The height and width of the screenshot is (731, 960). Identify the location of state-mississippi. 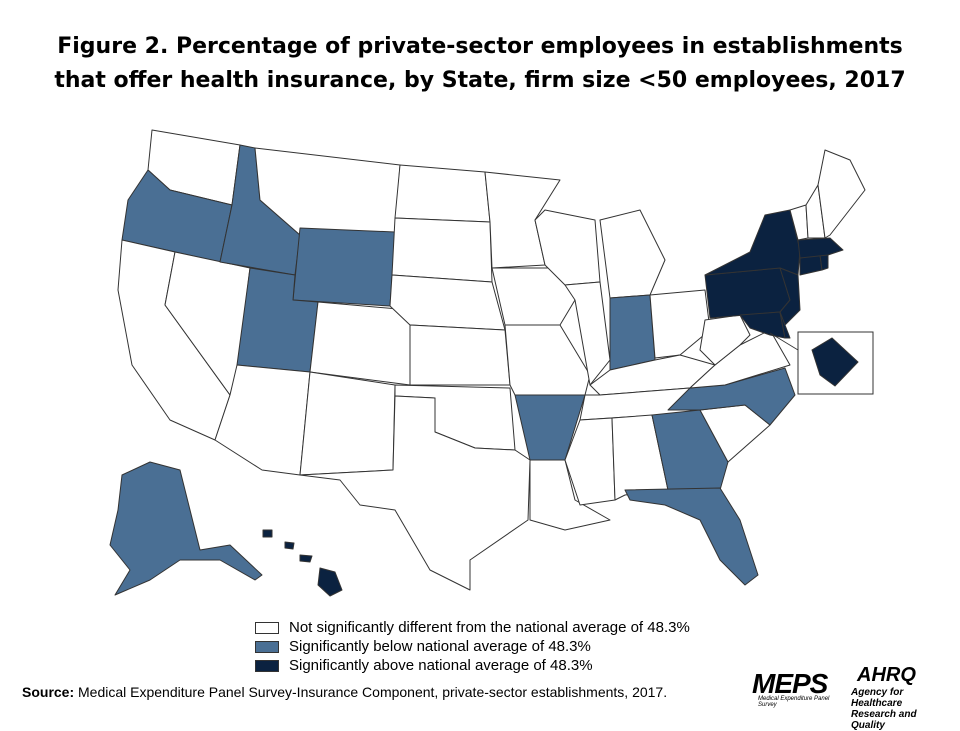
(590, 461).